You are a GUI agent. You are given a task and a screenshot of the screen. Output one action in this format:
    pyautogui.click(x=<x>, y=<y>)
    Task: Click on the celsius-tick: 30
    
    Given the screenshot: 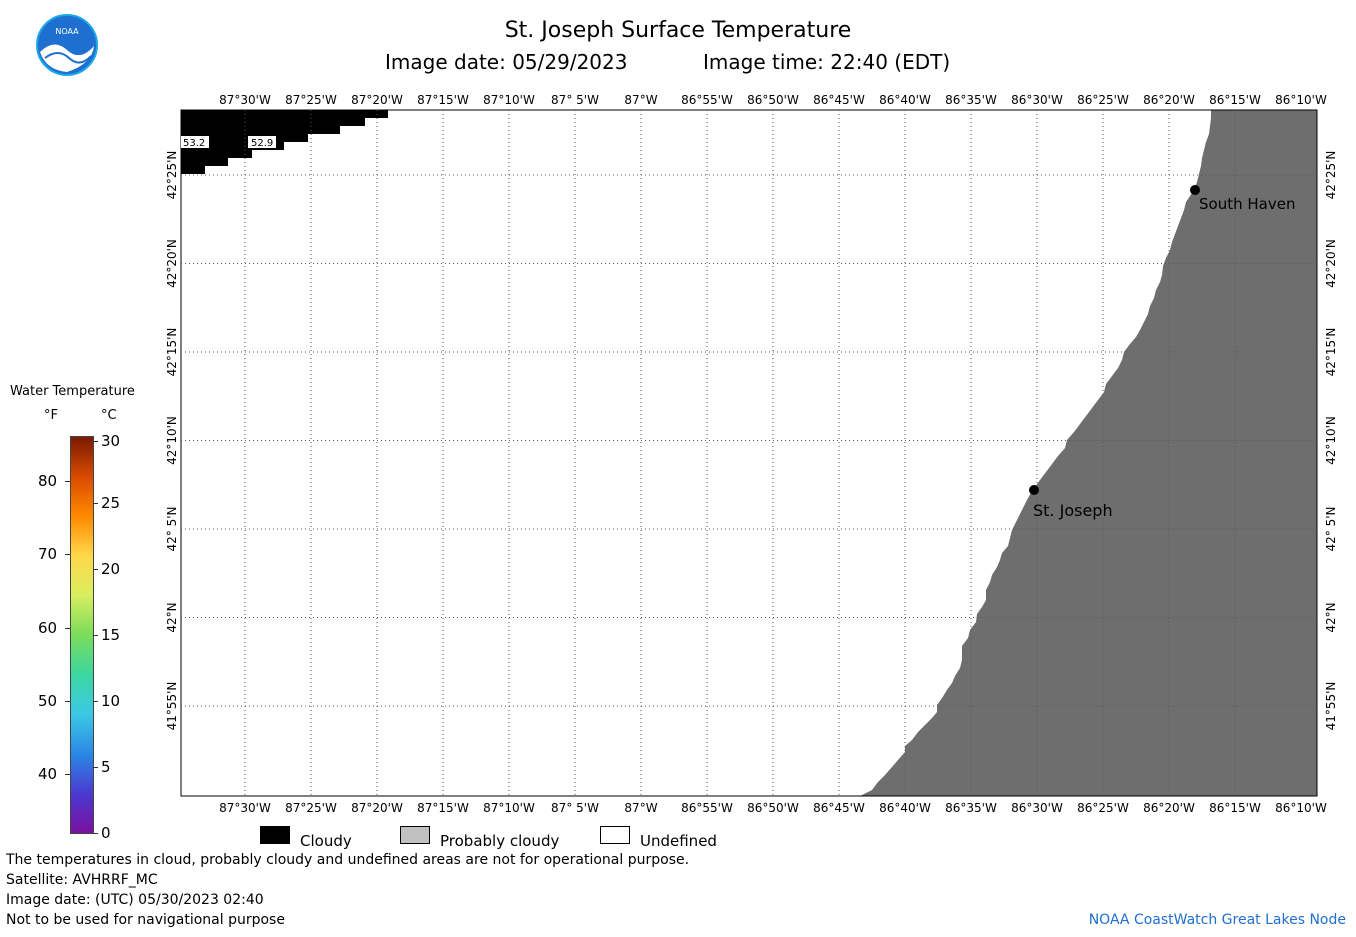 What is the action you would take?
    pyautogui.click(x=111, y=441)
    